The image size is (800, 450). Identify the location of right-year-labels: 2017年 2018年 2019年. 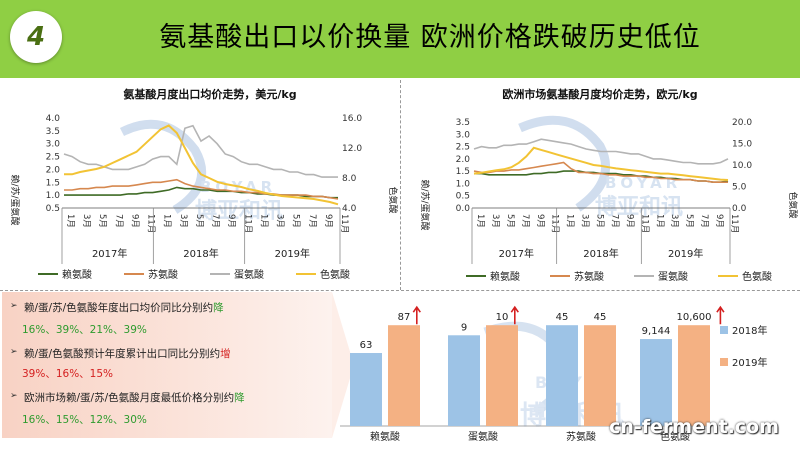
(601, 236).